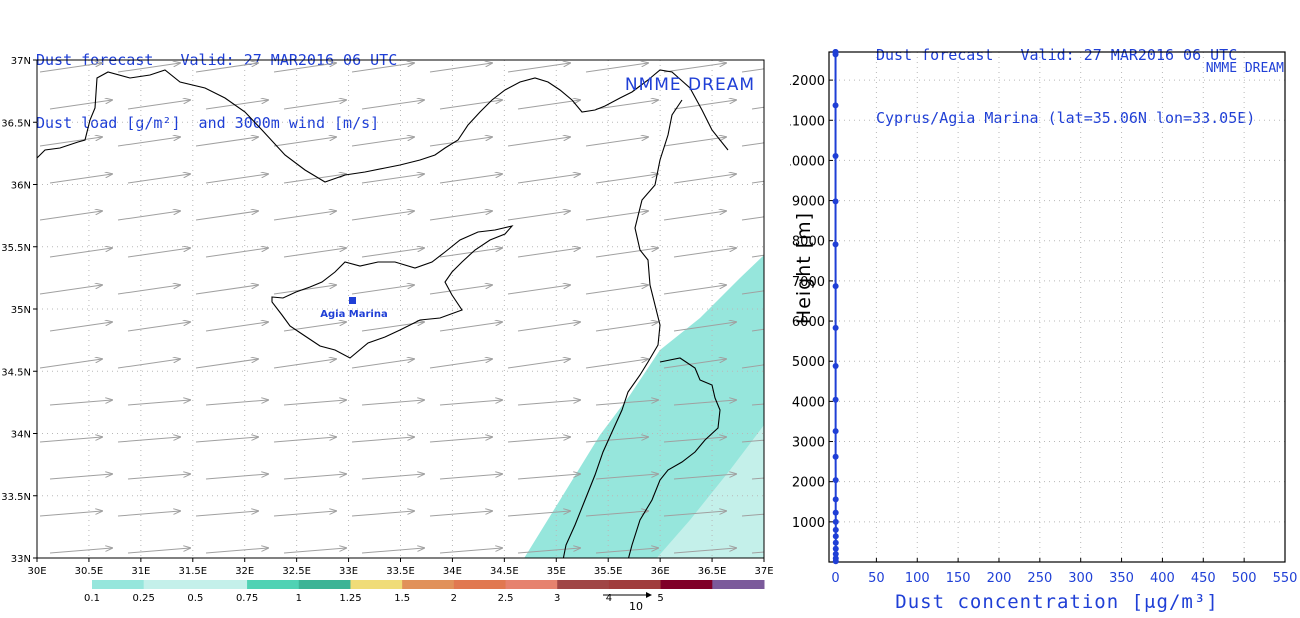 The height and width of the screenshot is (618, 1300). What do you see at coordinates (1203, 578) in the screenshot?
I see `x-tick-label: 450` at bounding box center [1203, 578].